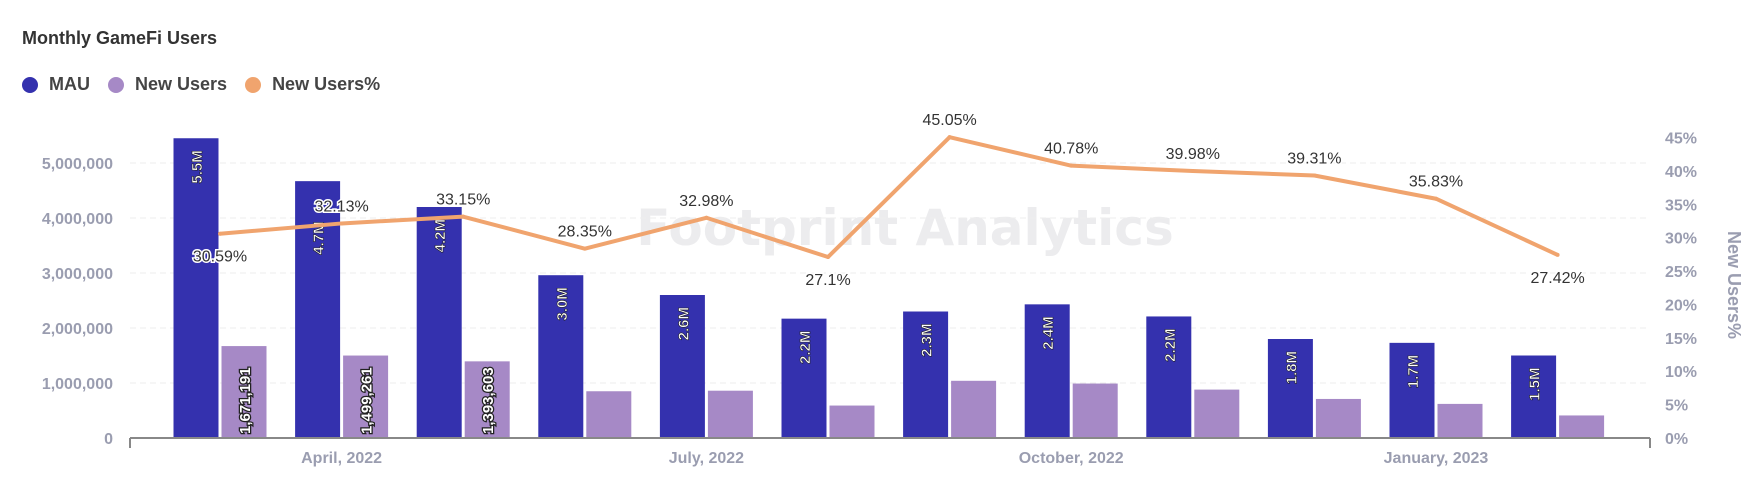 Image resolution: width=1759 pixels, height=492 pixels. Describe the element at coordinates (326, 84) in the screenshot. I see `legend-label: New Users%` at that location.